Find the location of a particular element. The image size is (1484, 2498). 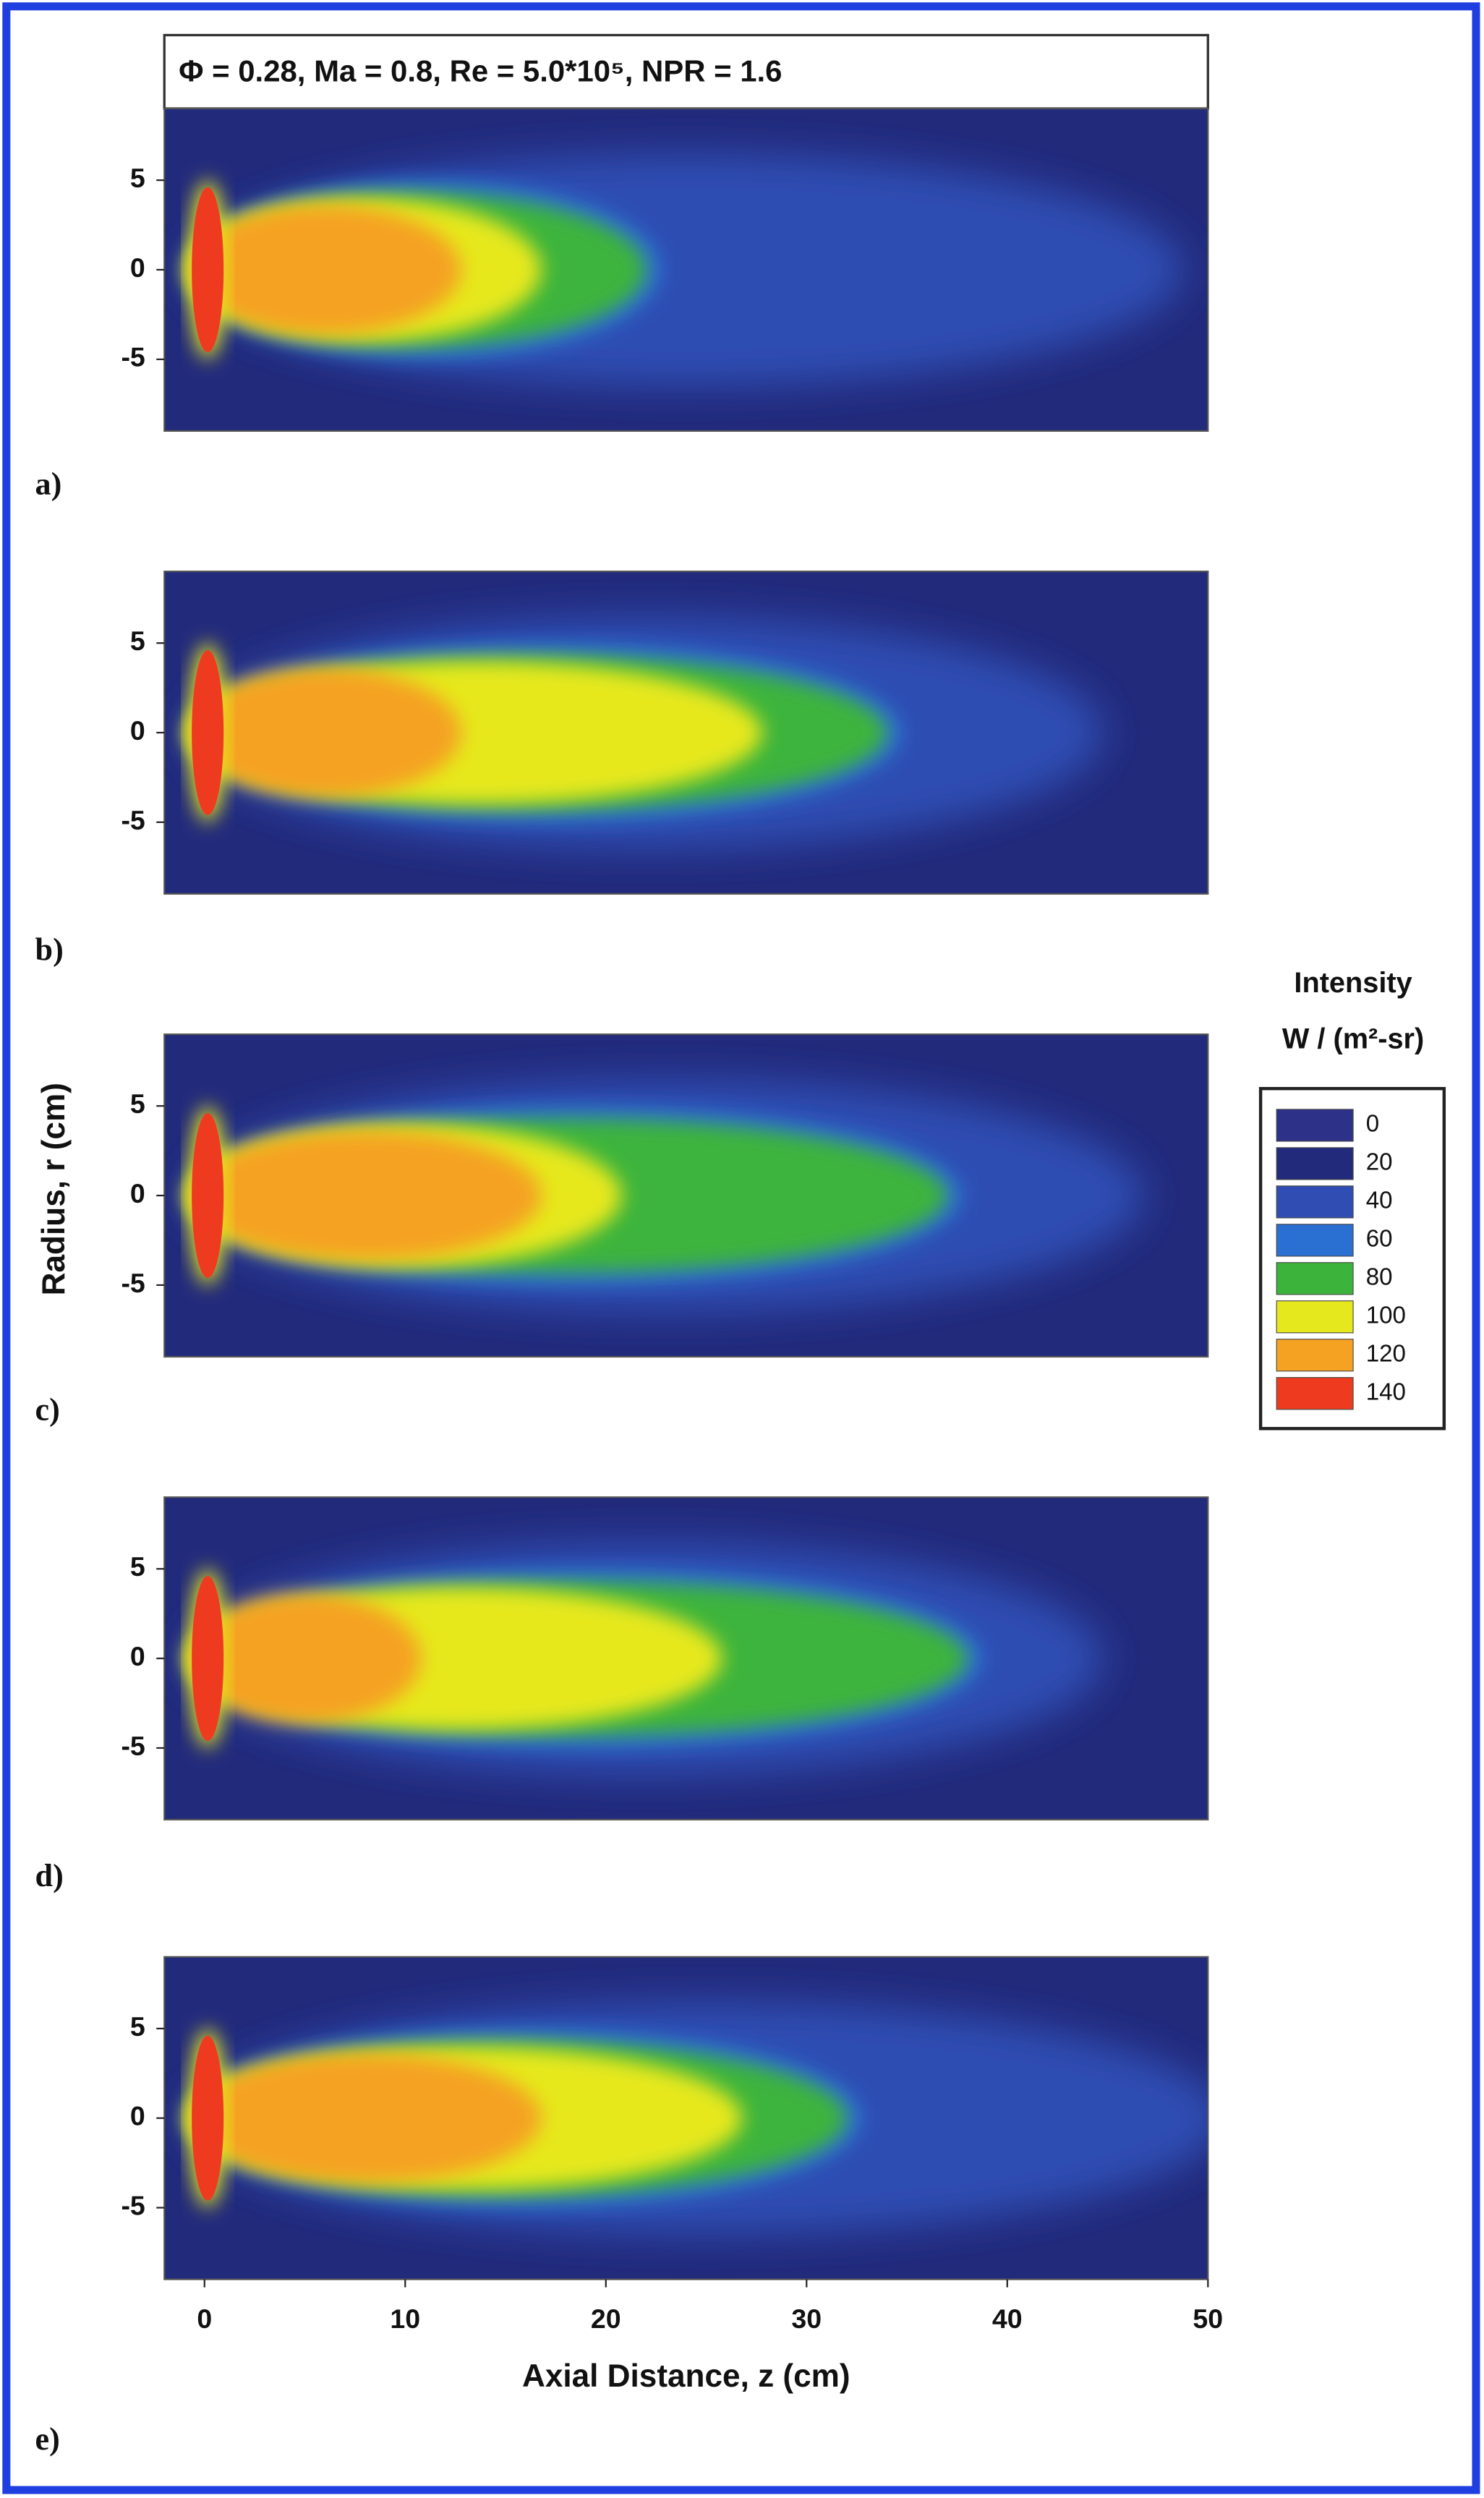

colorbar-label: 80 is located at coordinates (1379, 1278).